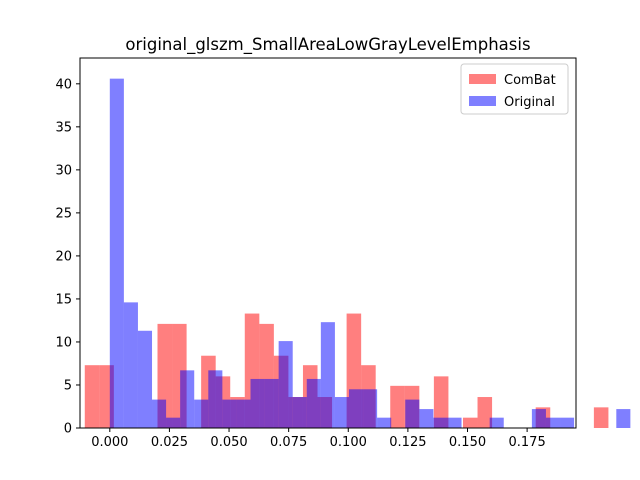 This screenshot has height=480, width=640. Describe the element at coordinates (63, 342) in the screenshot. I see `y-tick-label: 10` at that location.